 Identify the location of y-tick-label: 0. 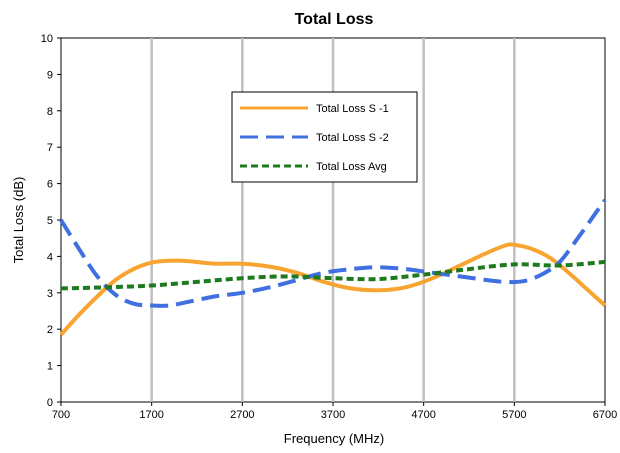
(50, 403).